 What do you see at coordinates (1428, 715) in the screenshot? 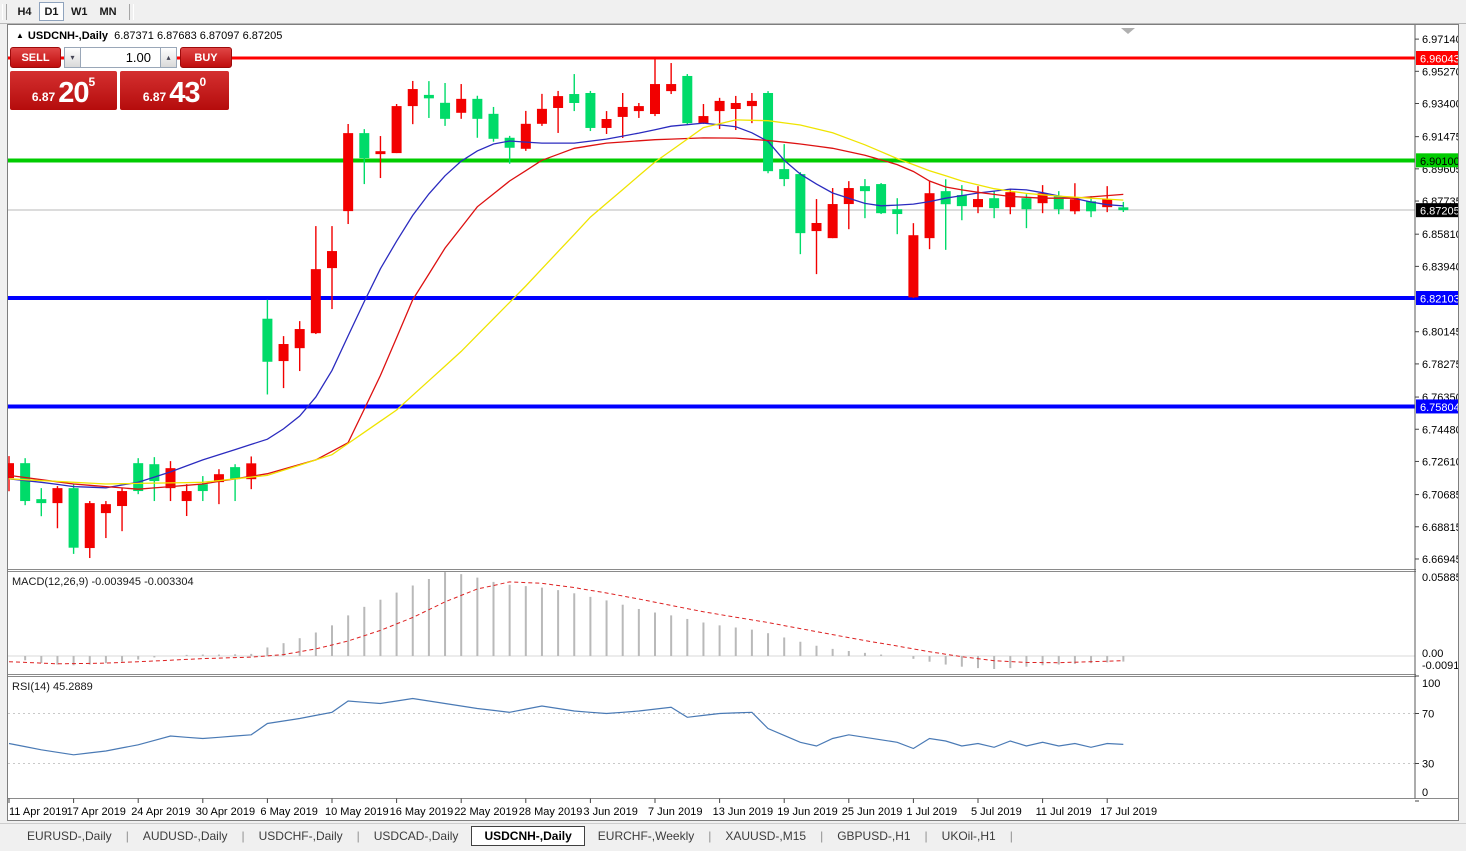
I see `svg-text: 70` at bounding box center [1428, 715].